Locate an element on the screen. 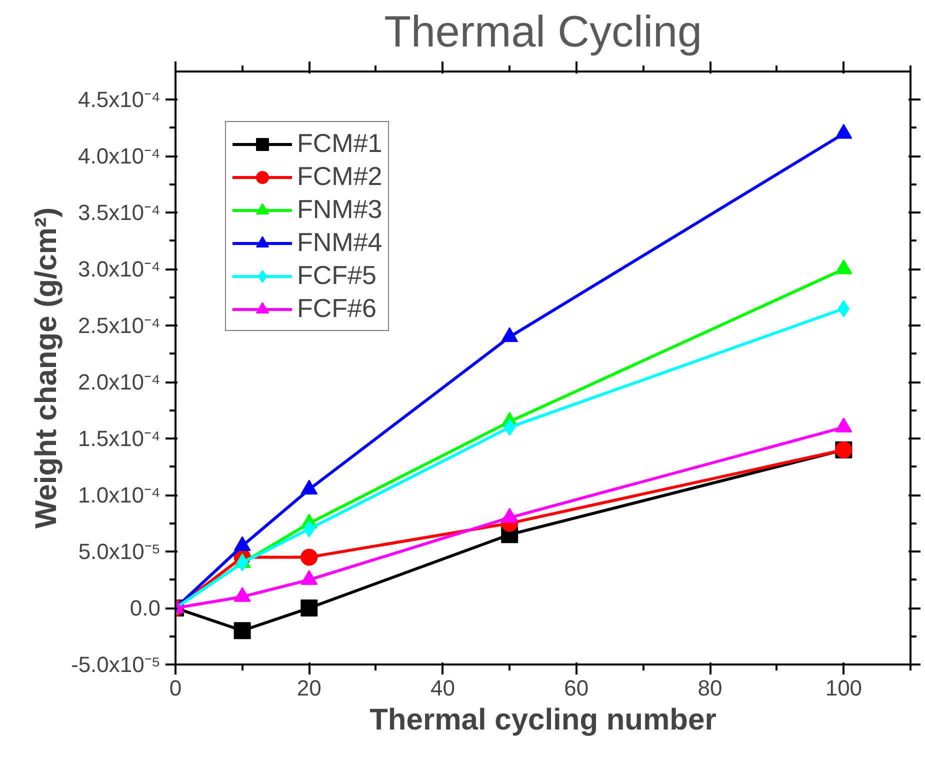 The image size is (925, 759). x-tick-label: 0 is located at coordinates (175, 688).